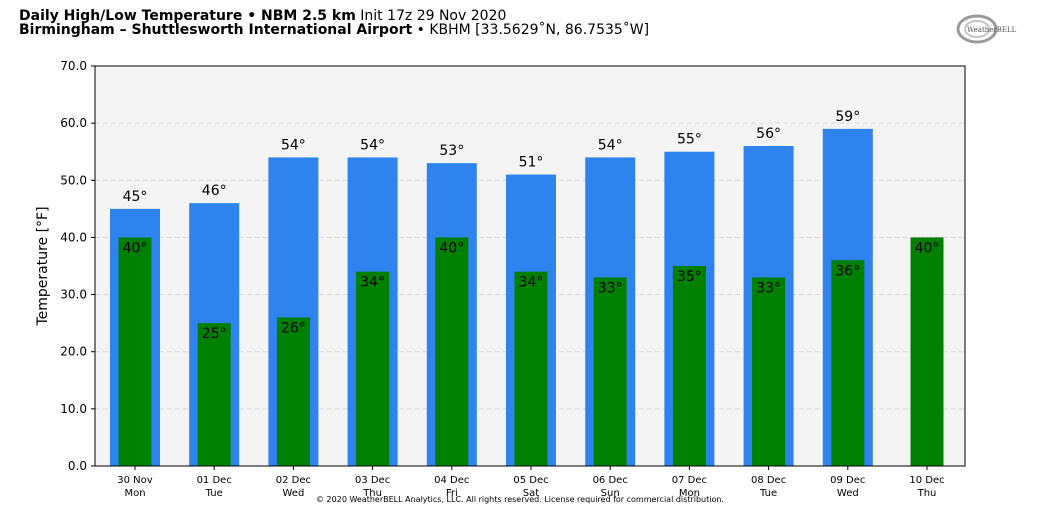 The image size is (1040, 516). What do you see at coordinates (610, 480) in the screenshot?
I see `x-tick-date: 06 Dec` at bounding box center [610, 480].